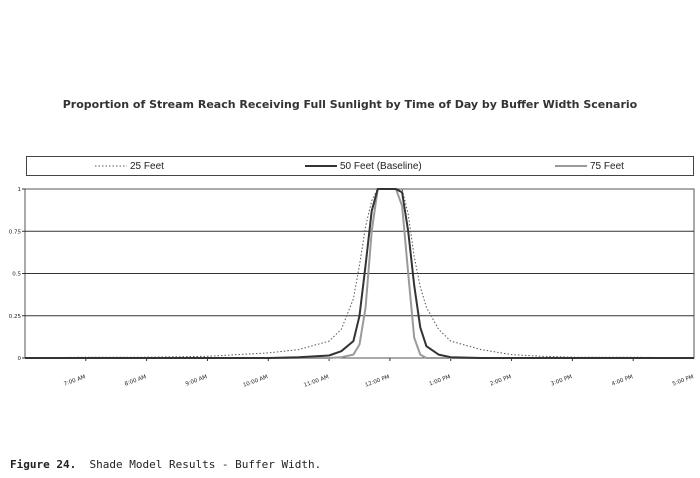 This screenshot has height=478, width=700. Describe the element at coordinates (622, 380) in the screenshot. I see `x-tick-label: 4:00 PM` at that location.